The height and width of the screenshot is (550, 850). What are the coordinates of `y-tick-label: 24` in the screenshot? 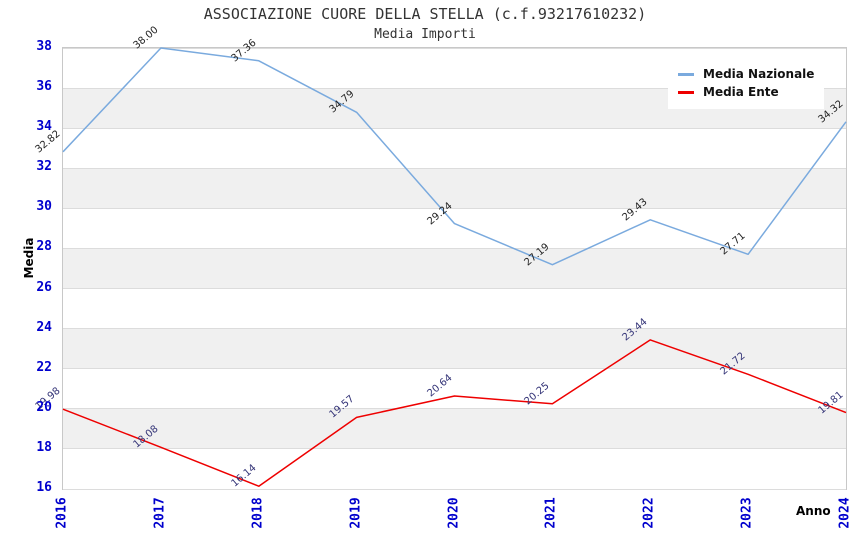 It's located at (44, 327).